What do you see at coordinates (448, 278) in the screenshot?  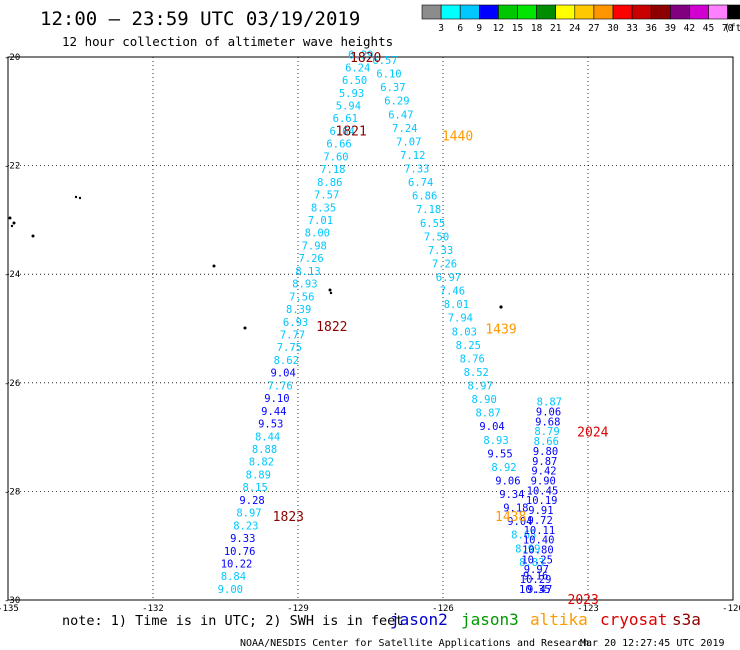 I see `wave-height-value: 6.97` at bounding box center [448, 278].